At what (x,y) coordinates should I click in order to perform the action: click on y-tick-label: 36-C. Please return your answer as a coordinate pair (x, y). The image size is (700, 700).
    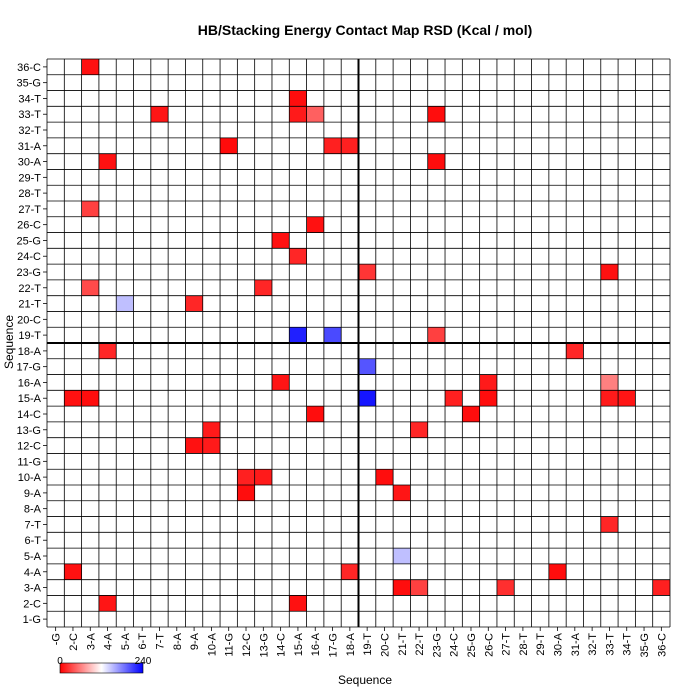
    Looking at the image, I should click on (29, 68).